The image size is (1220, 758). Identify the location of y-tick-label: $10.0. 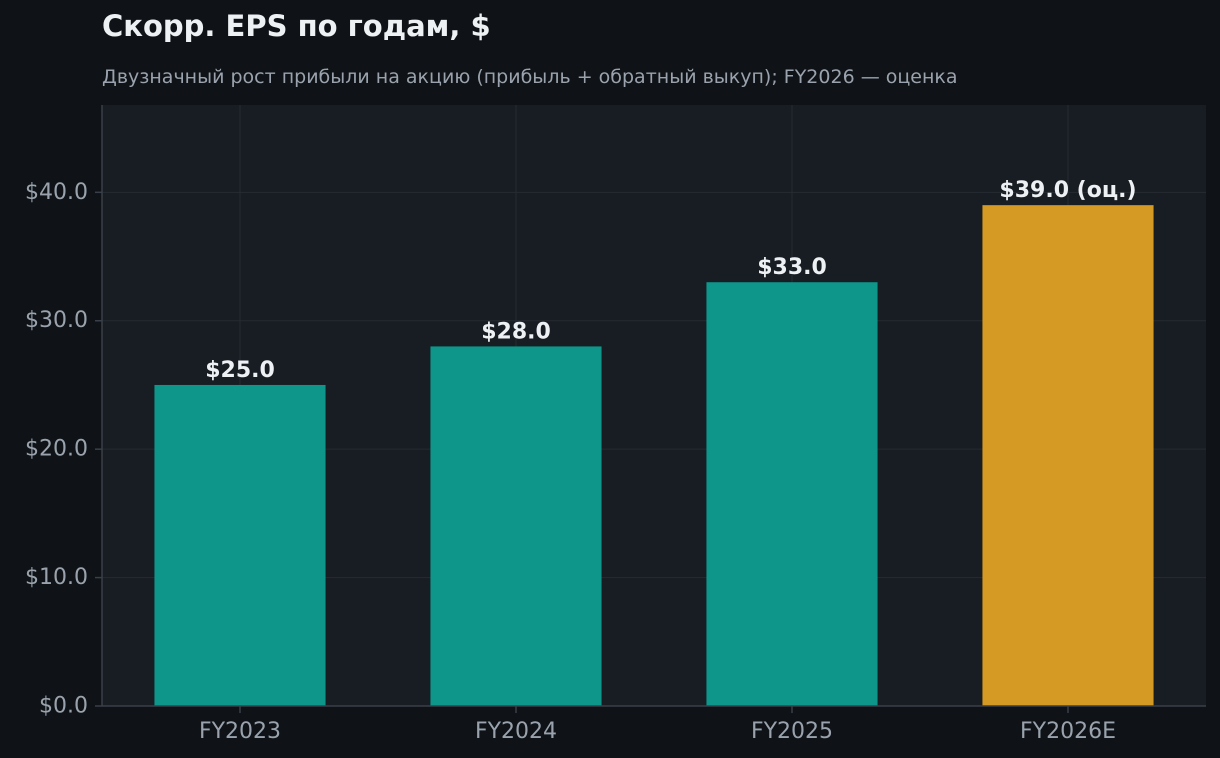
(56, 577).